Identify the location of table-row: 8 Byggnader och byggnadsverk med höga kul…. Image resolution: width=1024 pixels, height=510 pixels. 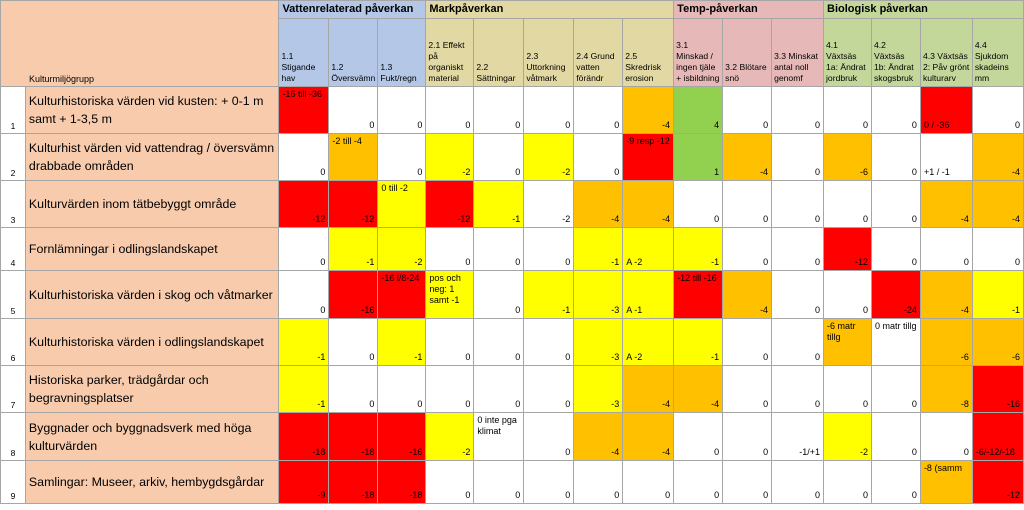
(512, 436).